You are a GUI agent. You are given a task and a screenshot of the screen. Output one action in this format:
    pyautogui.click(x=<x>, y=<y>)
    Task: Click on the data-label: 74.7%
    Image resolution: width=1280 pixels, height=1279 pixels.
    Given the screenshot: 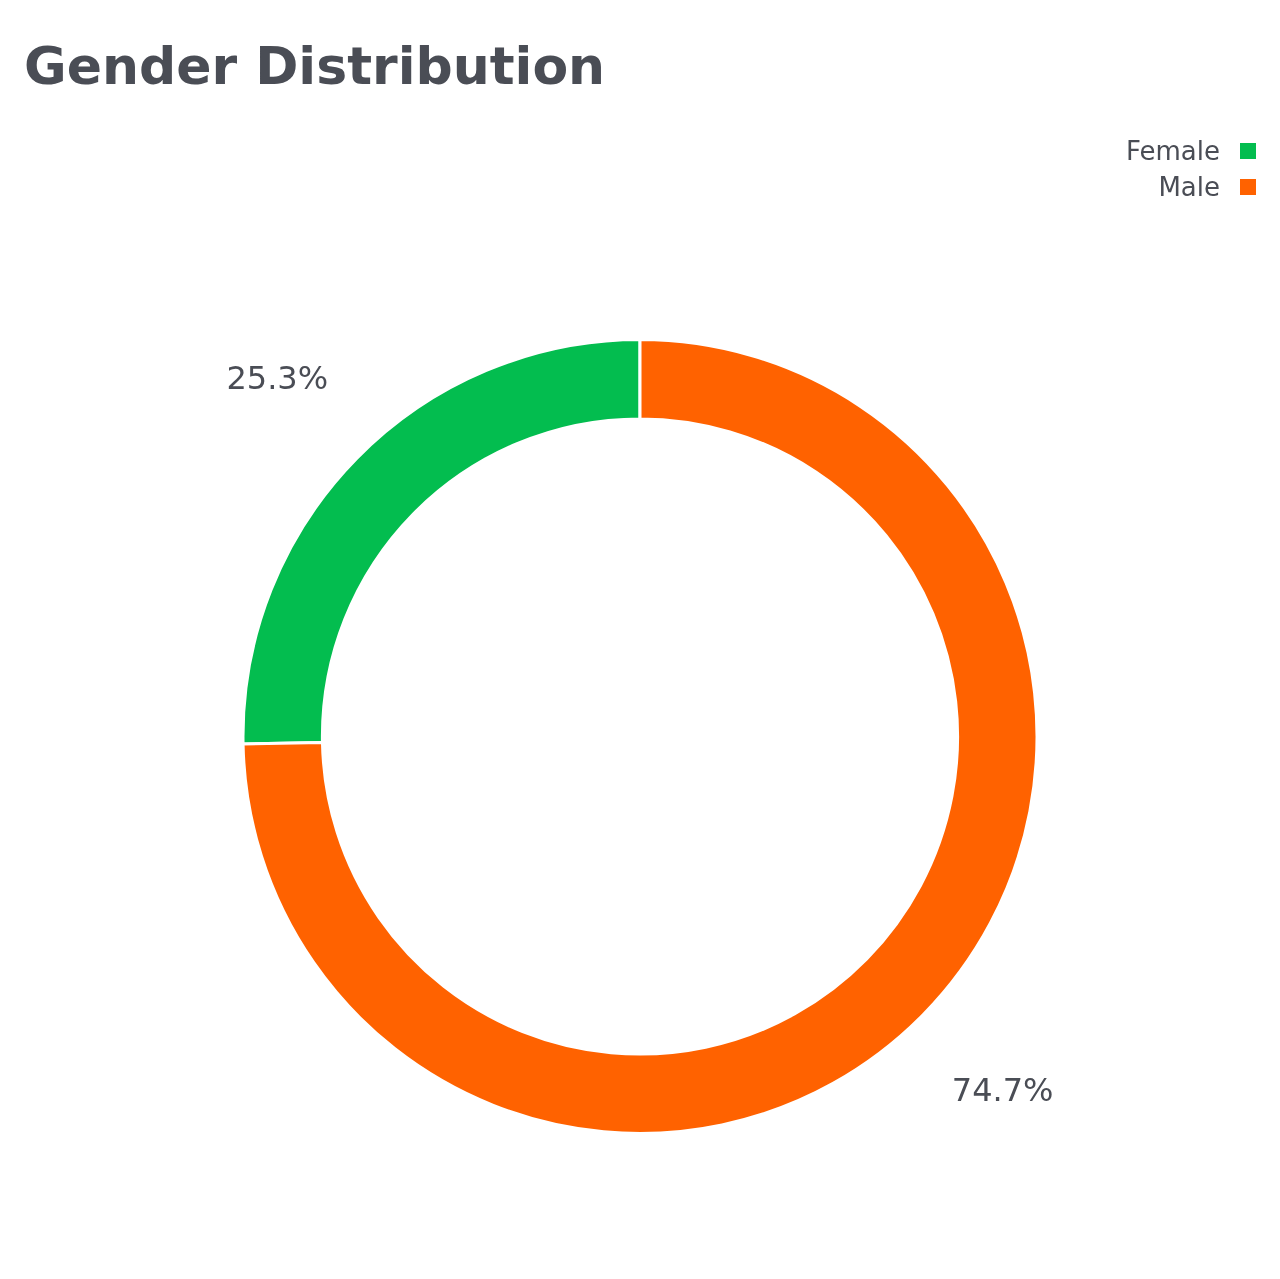 What is the action you would take?
    pyautogui.click(x=1002, y=1089)
    